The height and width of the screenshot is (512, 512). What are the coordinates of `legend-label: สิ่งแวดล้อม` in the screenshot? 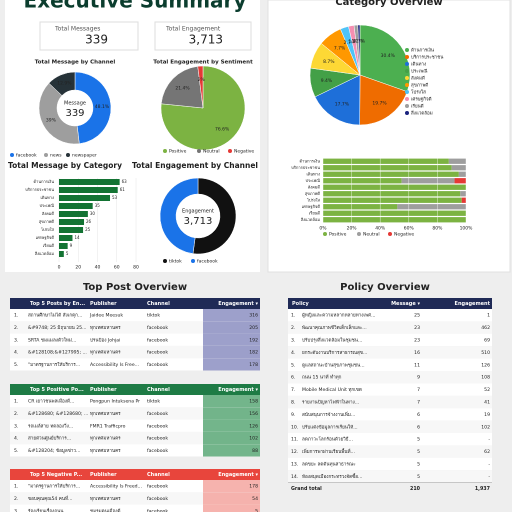 It's located at (422, 113).